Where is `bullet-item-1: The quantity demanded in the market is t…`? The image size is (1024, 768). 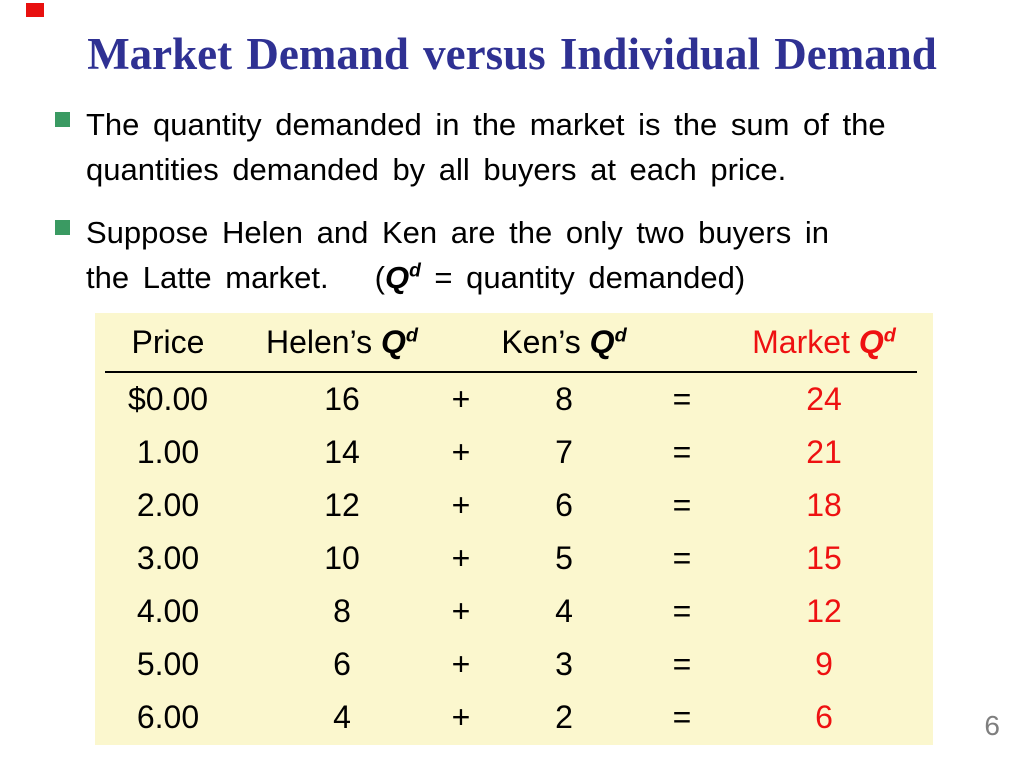 bullet-item-1: The quantity demanded in the market is t… is located at coordinates (538, 147).